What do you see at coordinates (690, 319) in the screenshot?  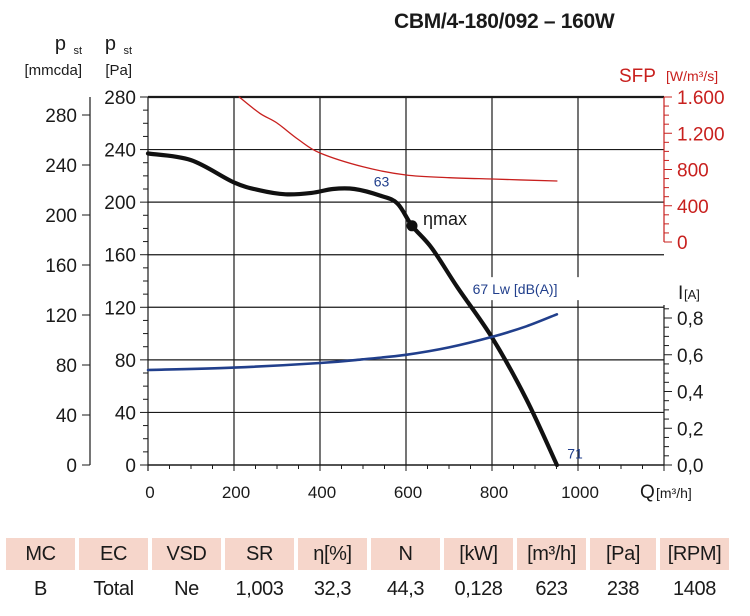 I see `current-tick-label: 0,8` at bounding box center [690, 319].